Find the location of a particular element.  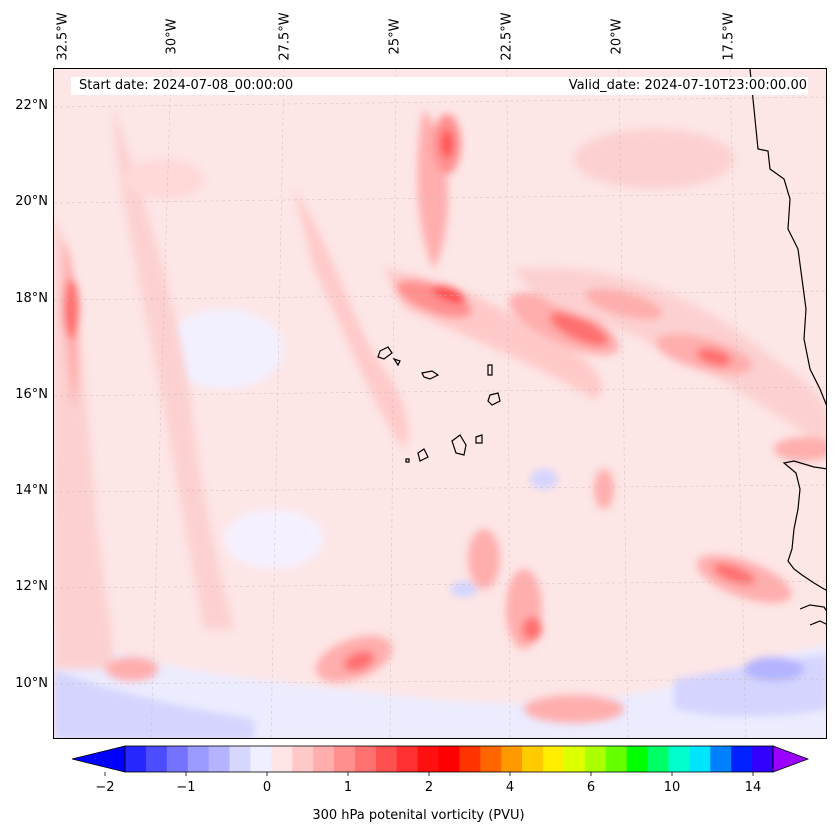

lat-label: 14°N is located at coordinates (31, 490).